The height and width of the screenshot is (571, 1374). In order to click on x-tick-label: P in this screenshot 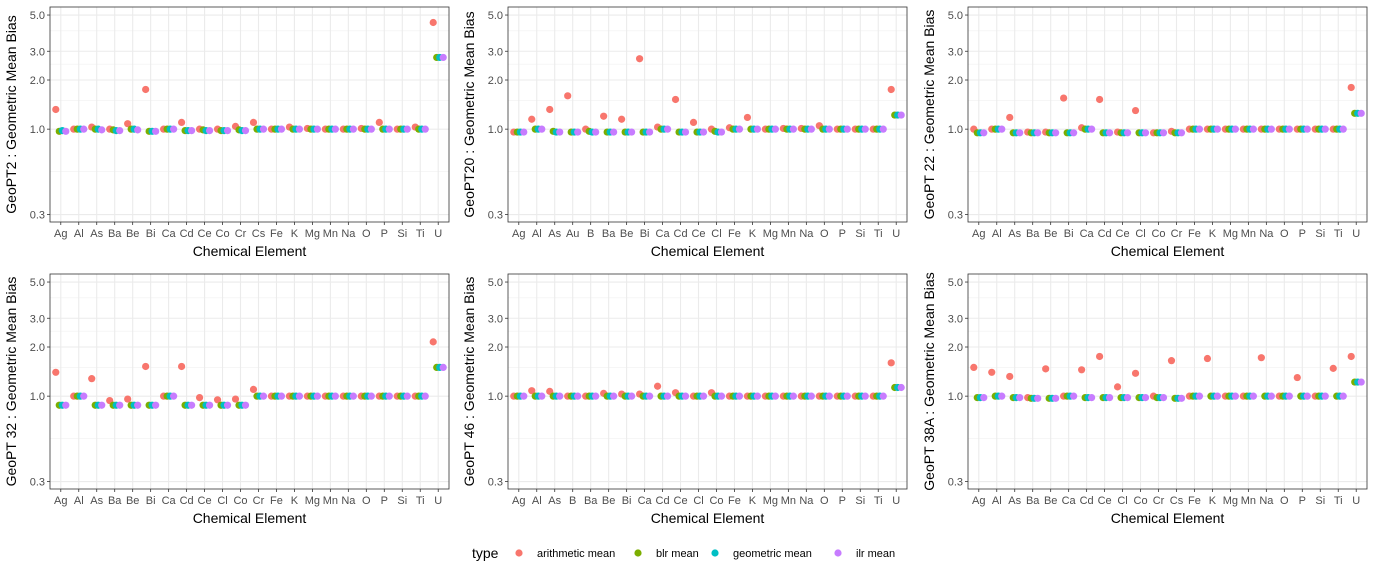, I will do `click(384, 234)`.